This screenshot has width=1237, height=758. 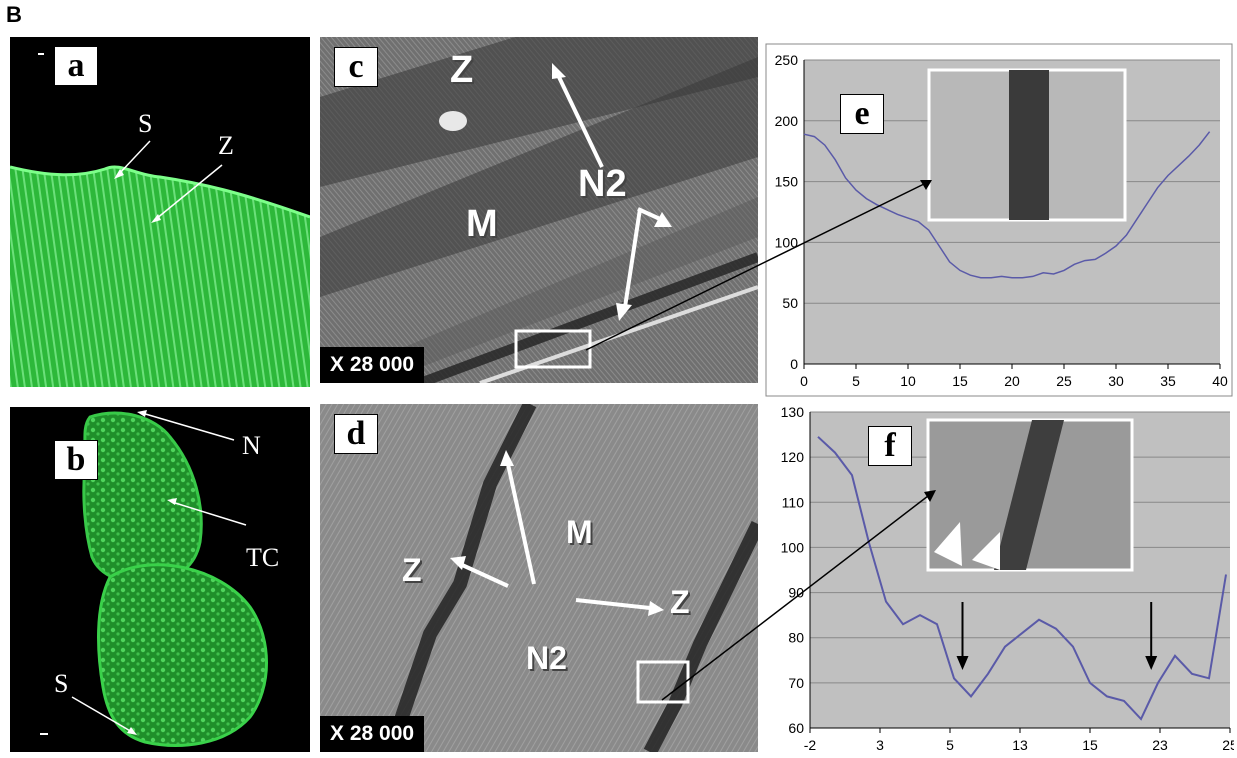 I want to click on panel-d-magnification: X 28 000, so click(x=372, y=734).